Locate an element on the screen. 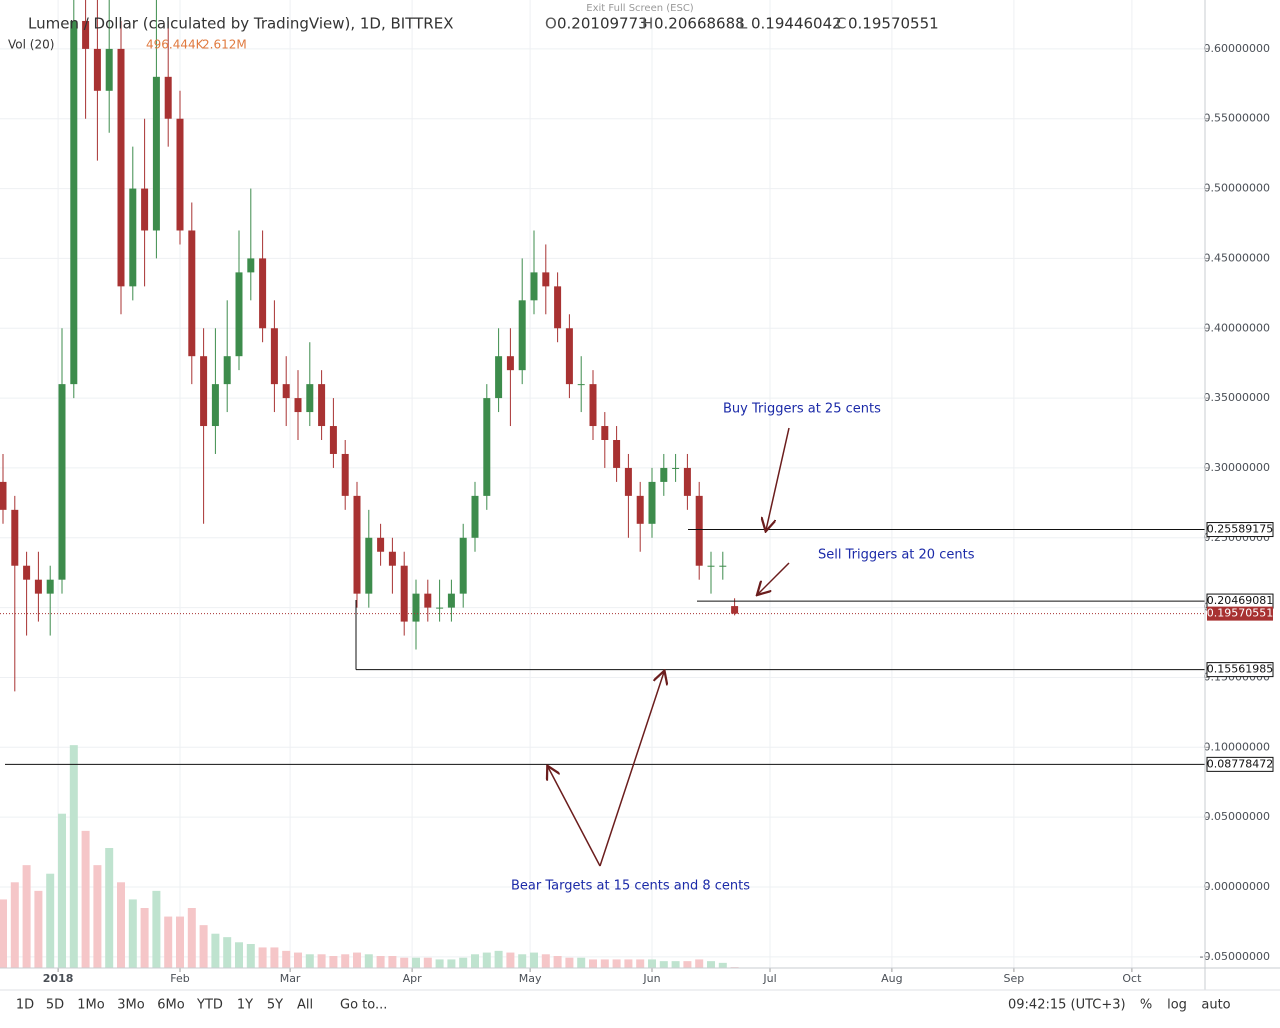 The height and width of the screenshot is (1028, 1280). volume-last: 496.444K is located at coordinates (175, 45).